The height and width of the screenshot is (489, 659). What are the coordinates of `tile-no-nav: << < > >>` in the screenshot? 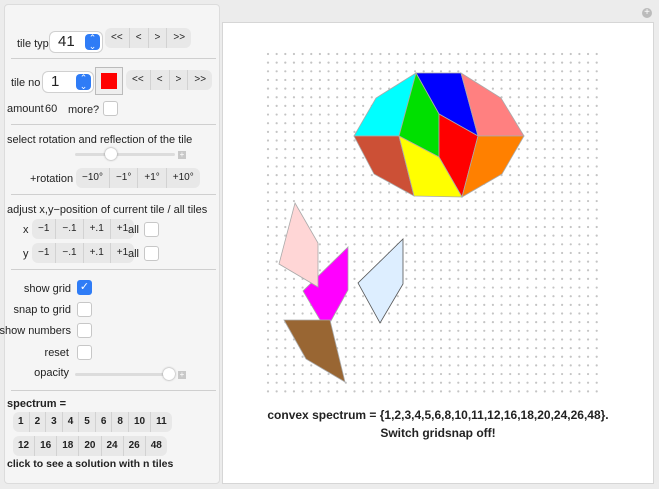 It's located at (169, 80).